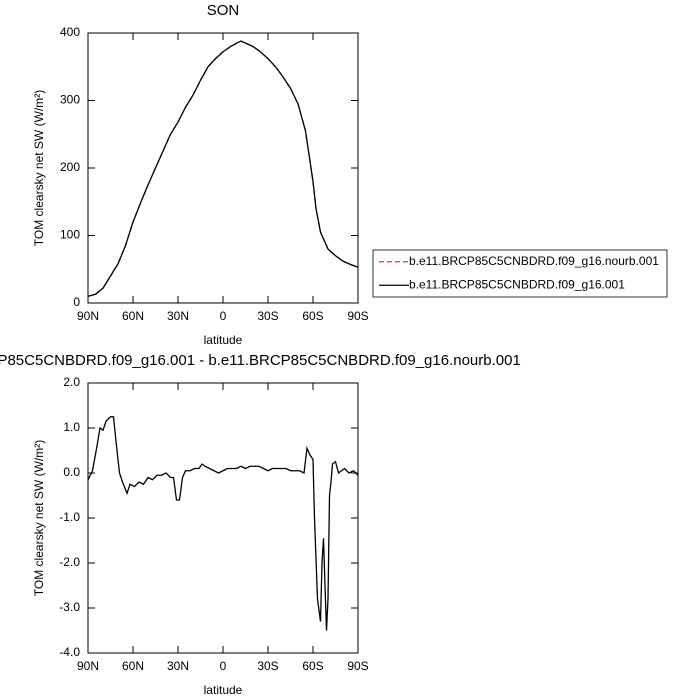 Image resolution: width=700 pixels, height=700 pixels. What do you see at coordinates (69, 607) in the screenshot?
I see `y-tick-label: -3.0` at bounding box center [69, 607].